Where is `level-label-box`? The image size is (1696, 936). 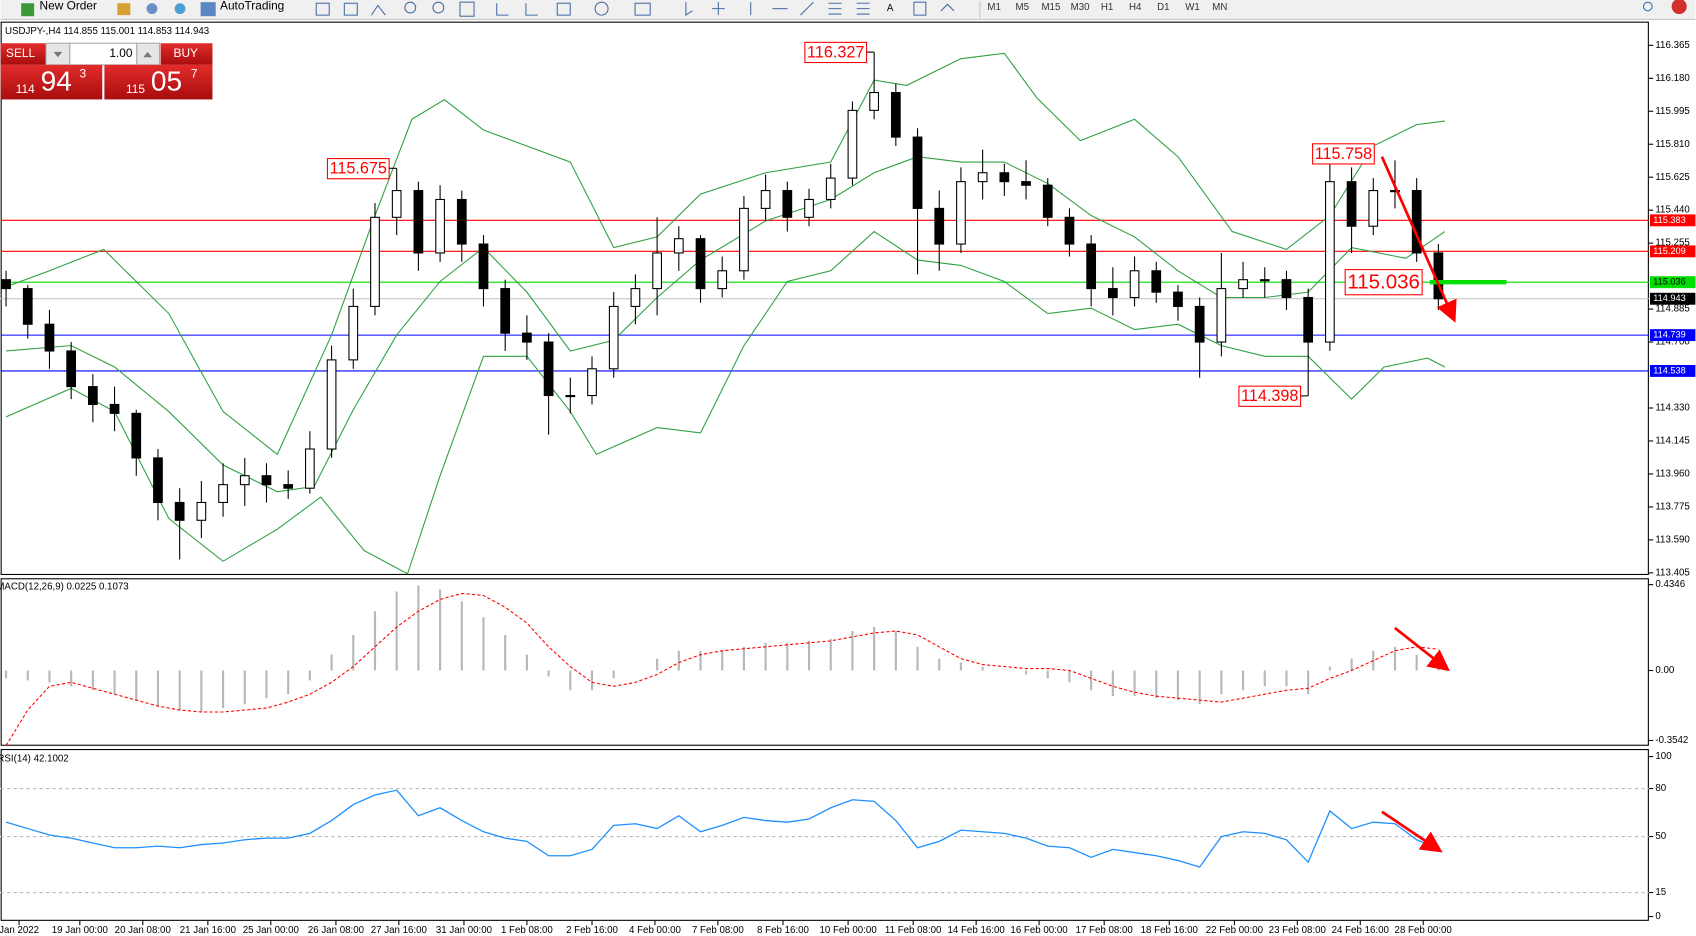 level-label-box is located at coordinates (1672, 370).